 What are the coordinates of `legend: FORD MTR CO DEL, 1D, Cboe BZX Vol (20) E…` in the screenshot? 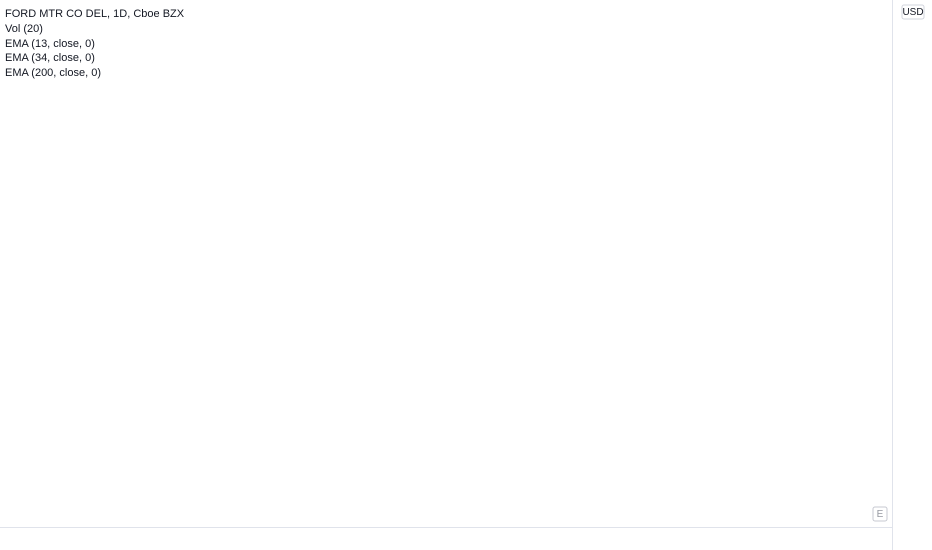 It's located at (95, 43).